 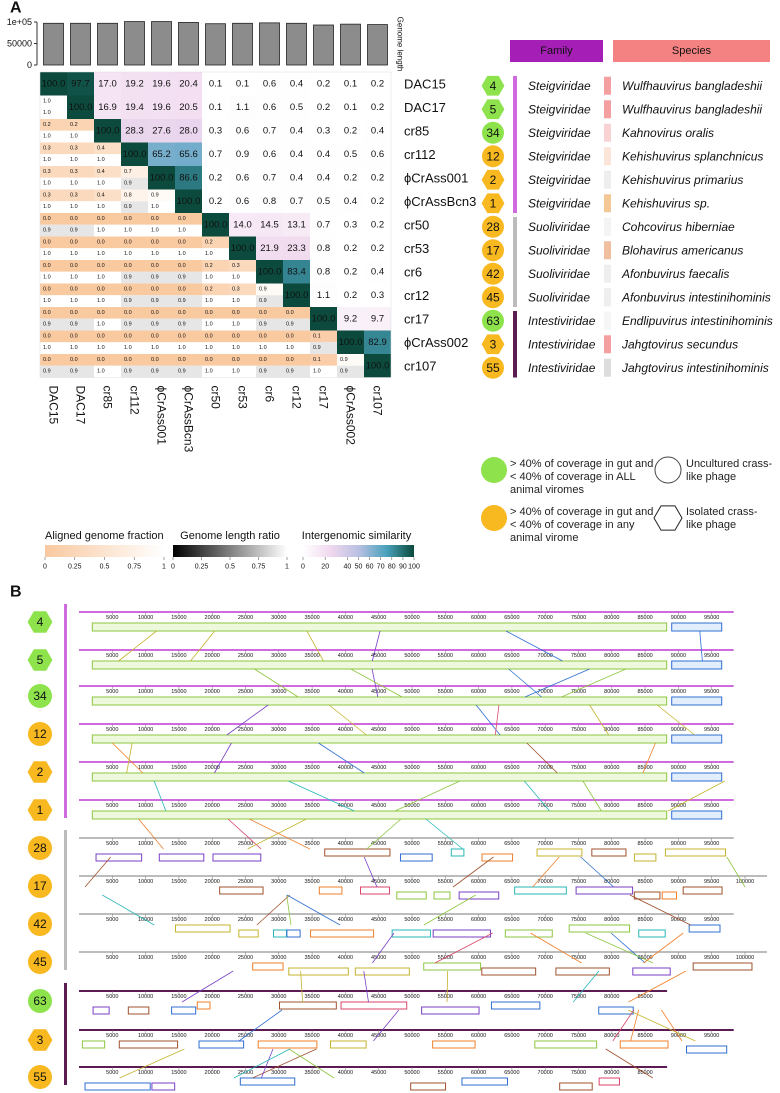 I want to click on colorbar-tick-label: 60, so click(x=370, y=567).